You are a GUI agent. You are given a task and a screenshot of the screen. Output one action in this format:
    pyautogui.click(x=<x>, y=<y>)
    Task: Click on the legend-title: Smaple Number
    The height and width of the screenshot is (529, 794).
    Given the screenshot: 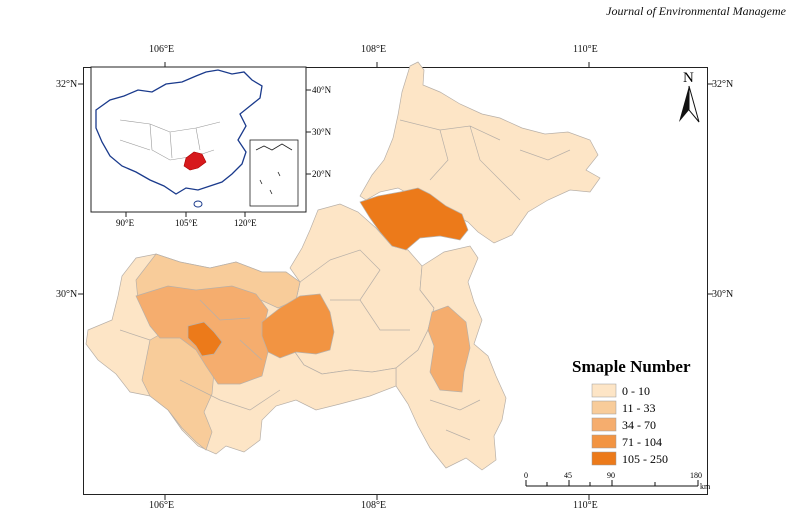 What is the action you would take?
    pyautogui.click(x=631, y=366)
    